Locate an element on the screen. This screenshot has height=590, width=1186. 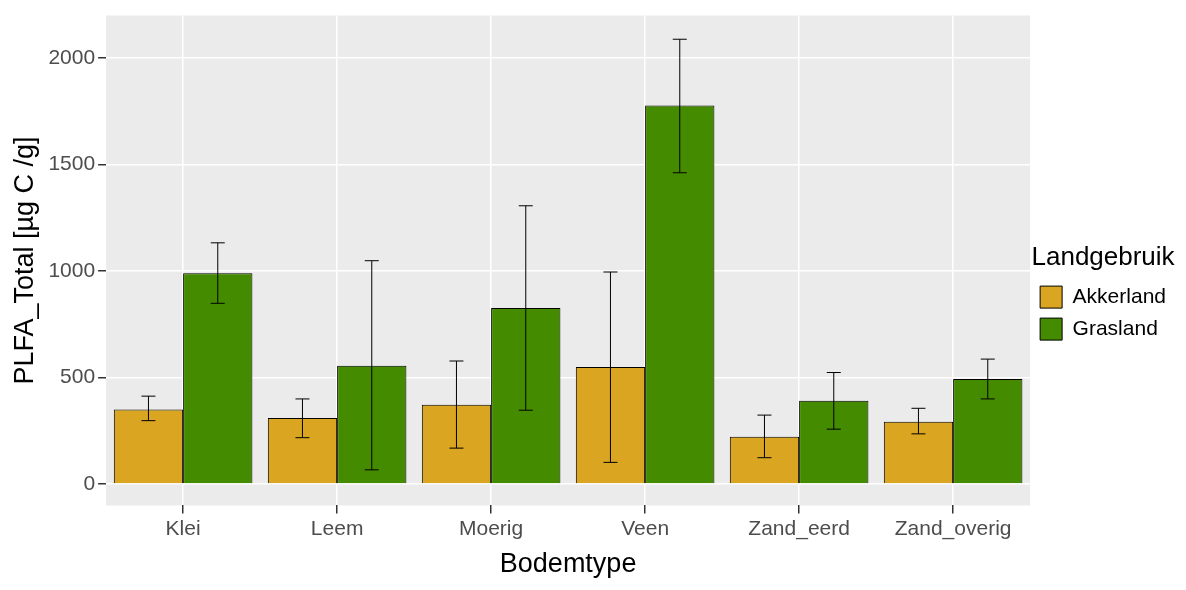
x-tick-label: Veen is located at coordinates (645, 527).